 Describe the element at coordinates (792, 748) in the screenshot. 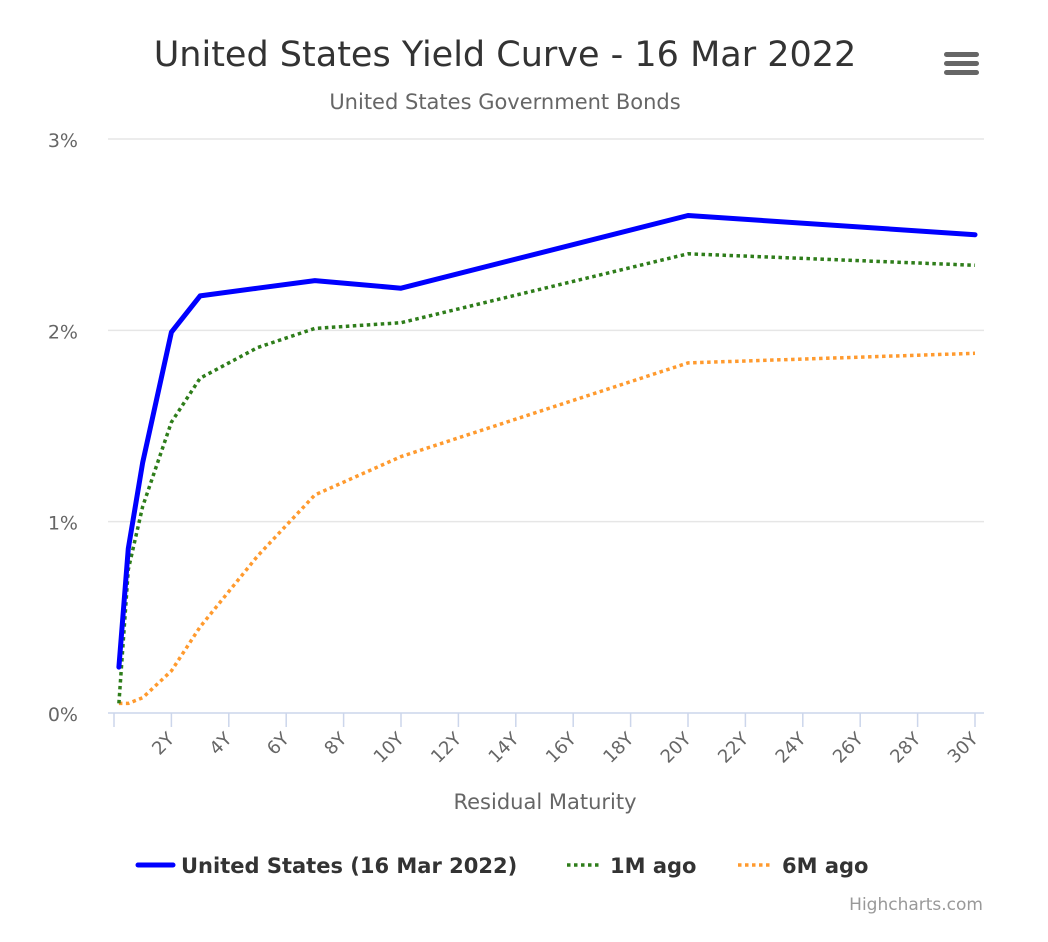

I see `x-tick-label: 24Y` at that location.